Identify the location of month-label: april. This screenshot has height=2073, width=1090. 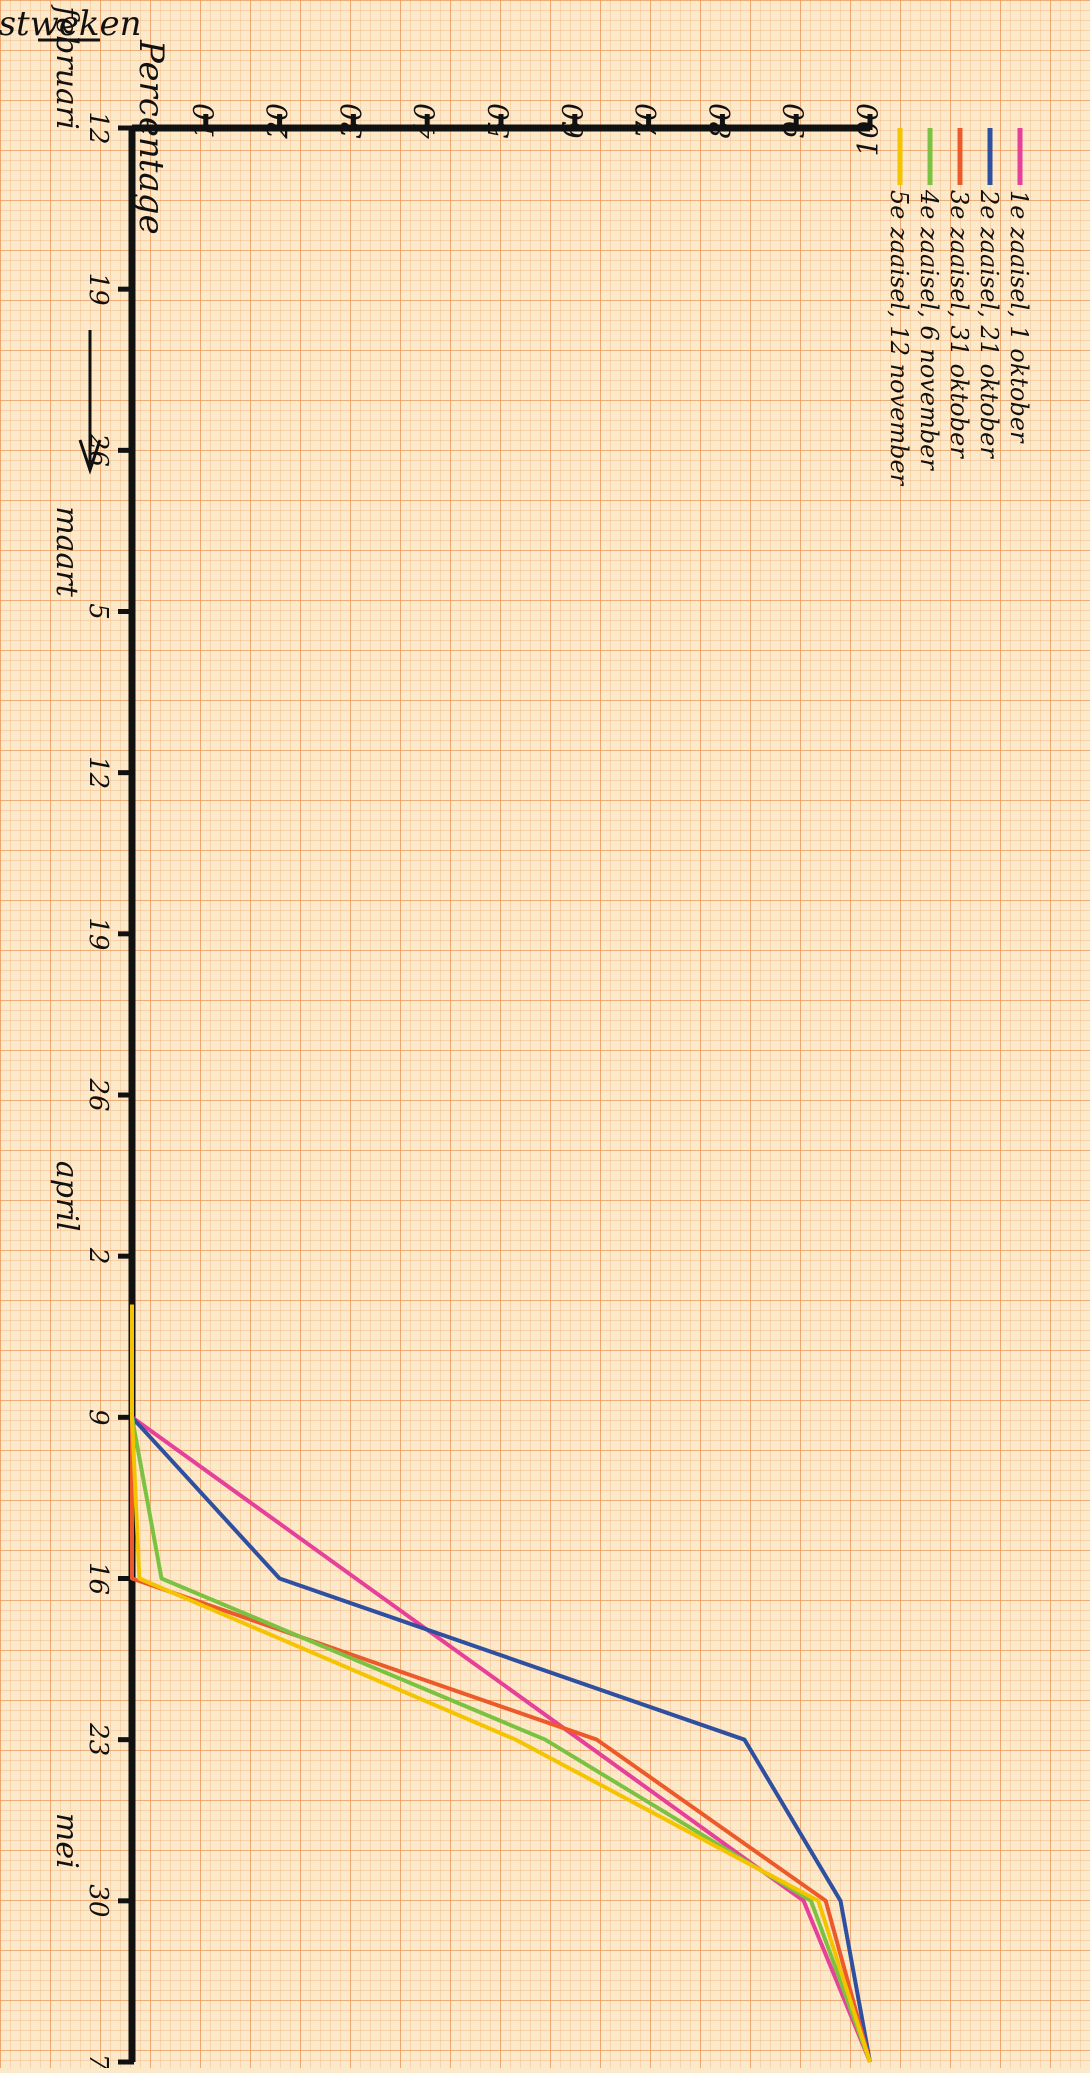
(66, 1196).